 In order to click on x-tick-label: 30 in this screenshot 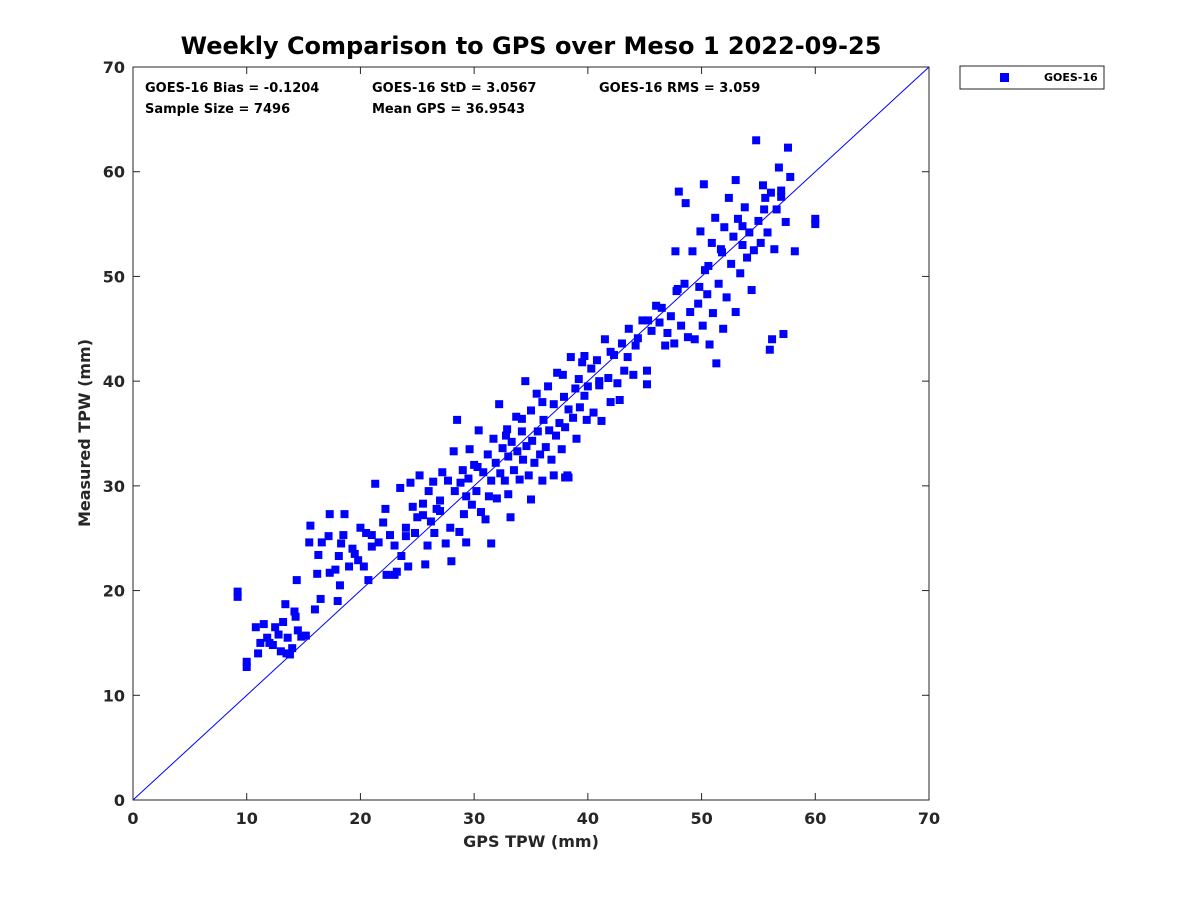, I will do `click(474, 818)`.